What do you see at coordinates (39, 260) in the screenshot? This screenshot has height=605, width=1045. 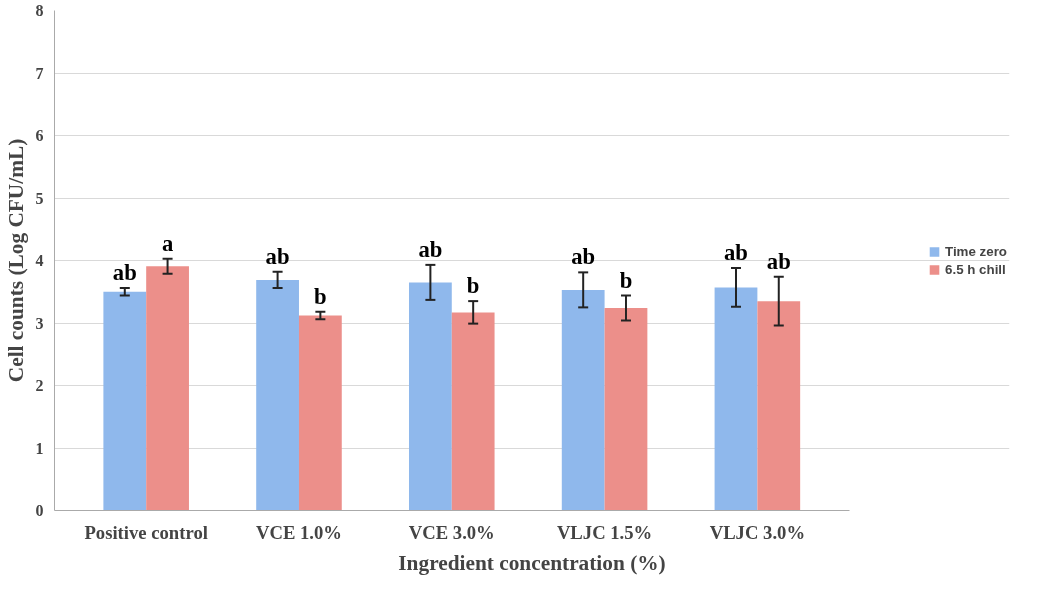 I see `y-tick-label: 4` at bounding box center [39, 260].